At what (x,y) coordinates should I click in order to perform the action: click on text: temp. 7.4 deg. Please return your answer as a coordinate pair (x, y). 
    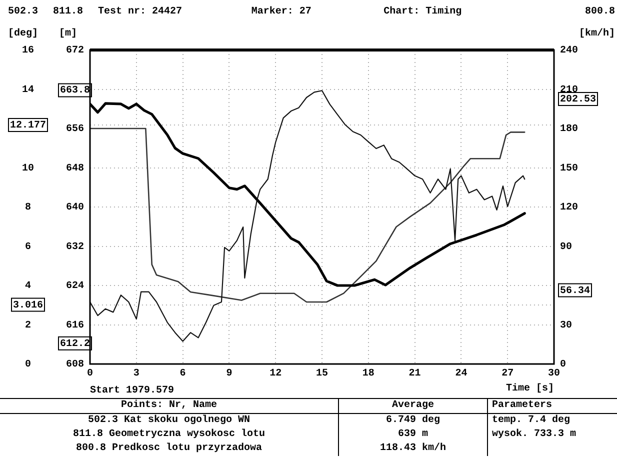
    Looking at the image, I should click on (531, 421).